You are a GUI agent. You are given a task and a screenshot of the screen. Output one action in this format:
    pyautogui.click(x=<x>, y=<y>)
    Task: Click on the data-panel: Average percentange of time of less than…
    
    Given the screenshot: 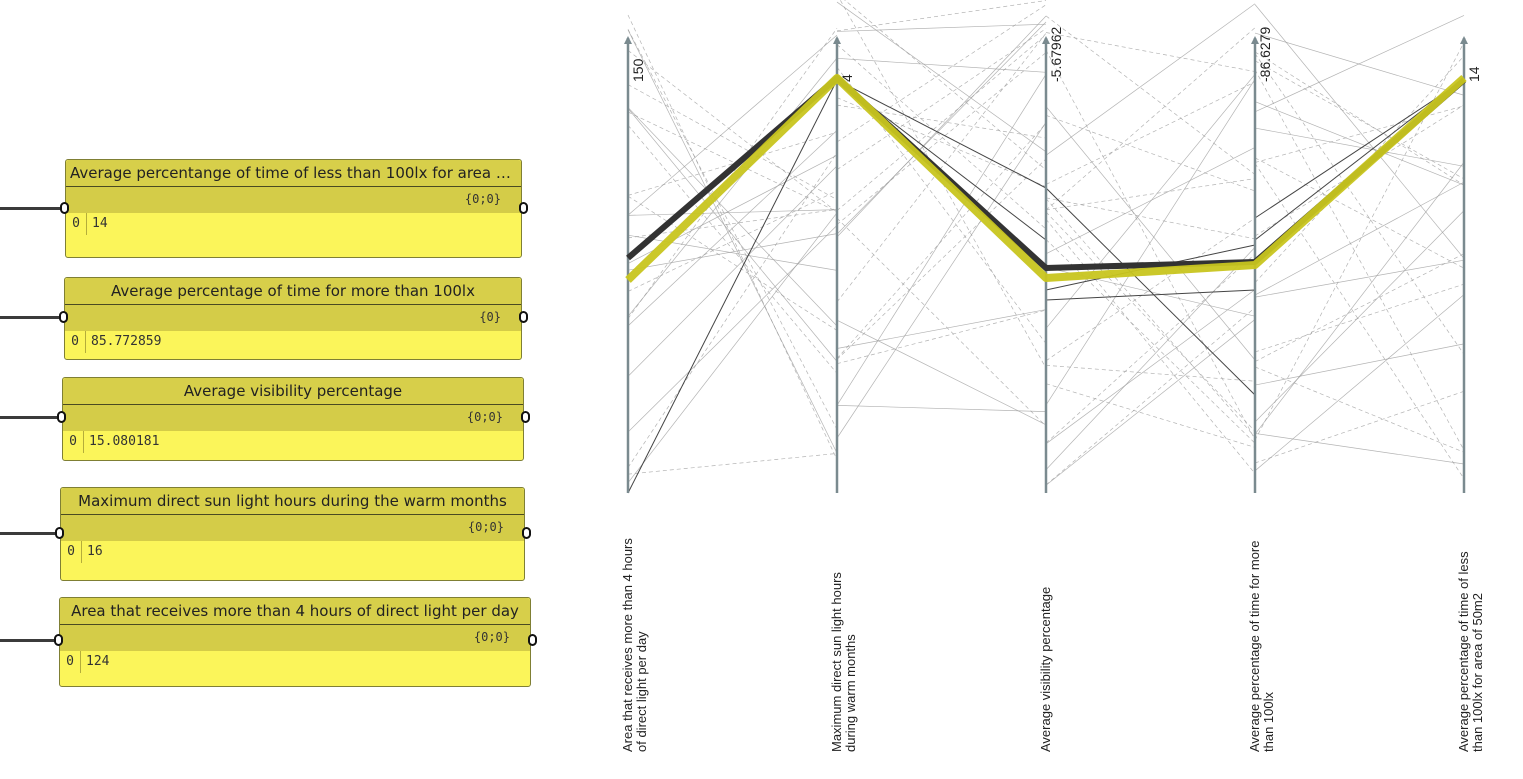 What is the action you would take?
    pyautogui.click(x=294, y=208)
    